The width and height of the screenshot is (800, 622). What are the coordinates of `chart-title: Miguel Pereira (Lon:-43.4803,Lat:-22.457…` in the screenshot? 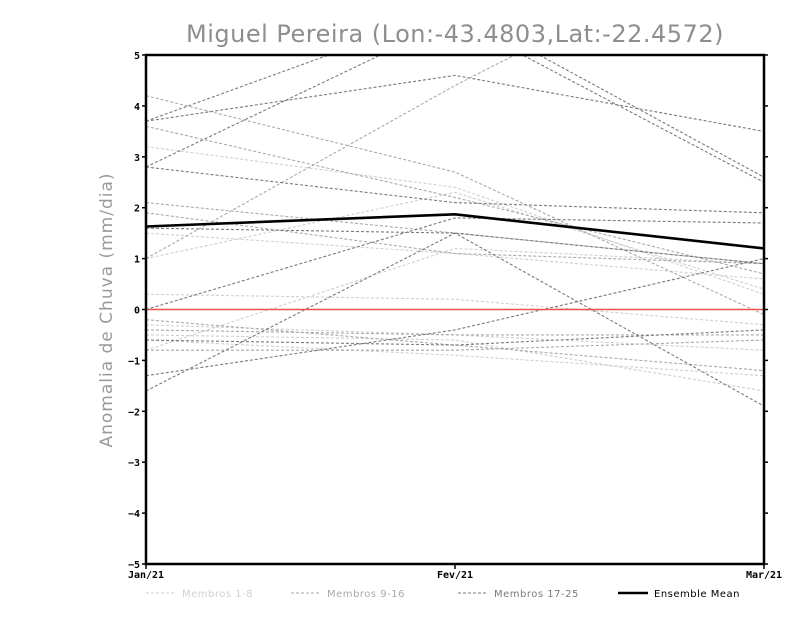 It's located at (455, 34).